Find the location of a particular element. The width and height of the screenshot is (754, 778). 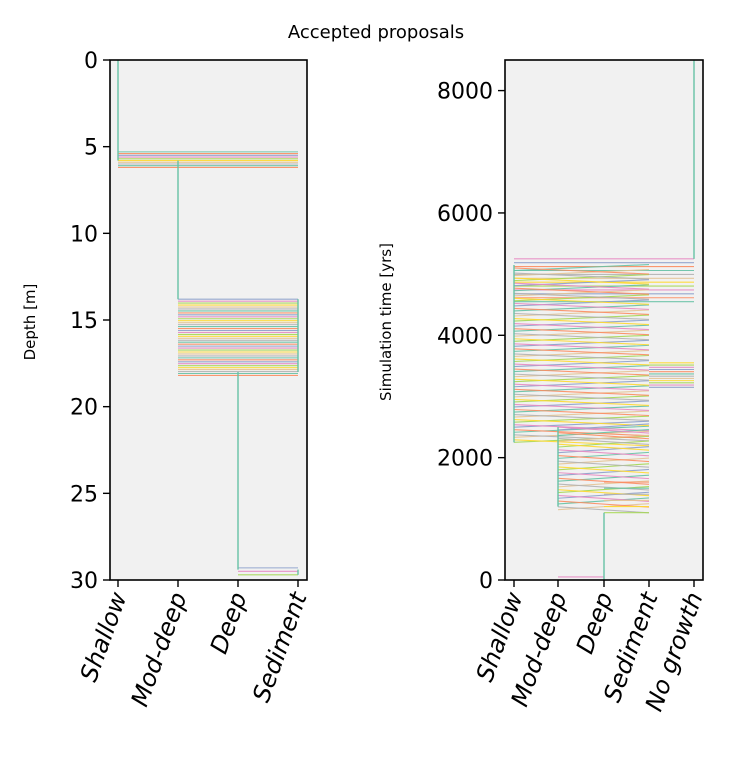

depth-panel-y-label: Depth [m] is located at coordinates (30, 322).